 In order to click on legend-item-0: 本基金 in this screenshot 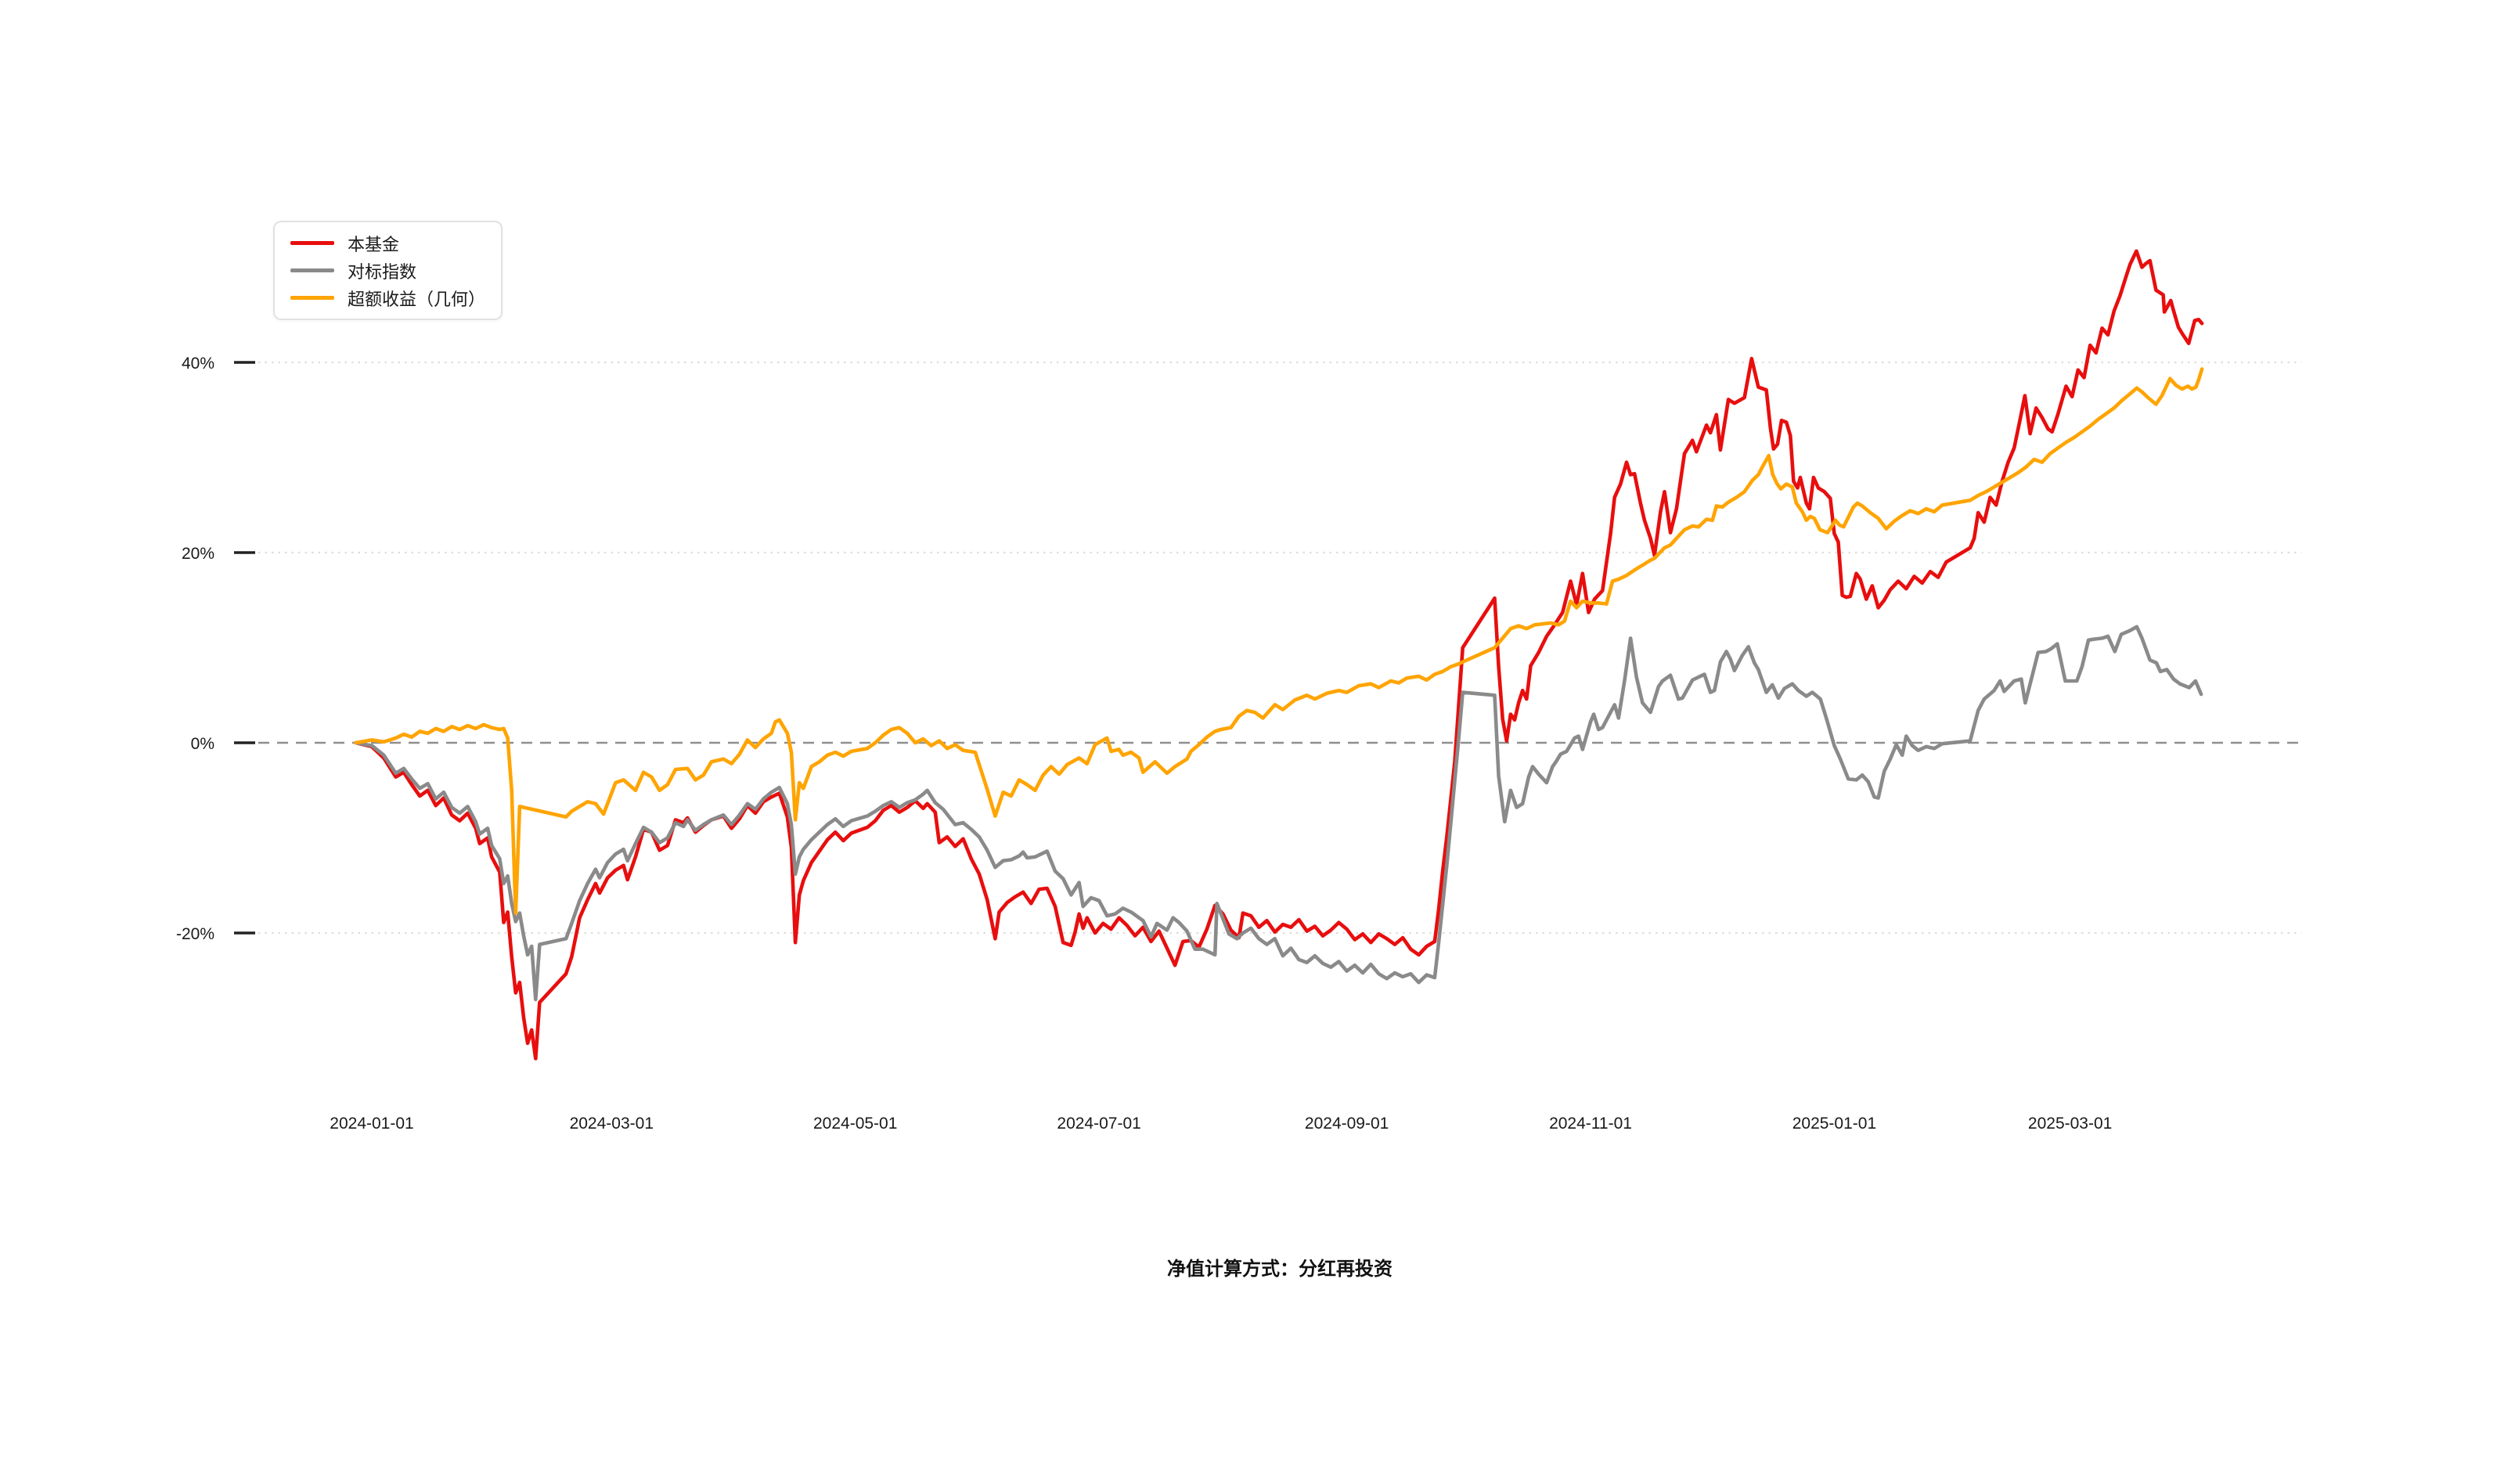, I will do `click(387, 243)`.